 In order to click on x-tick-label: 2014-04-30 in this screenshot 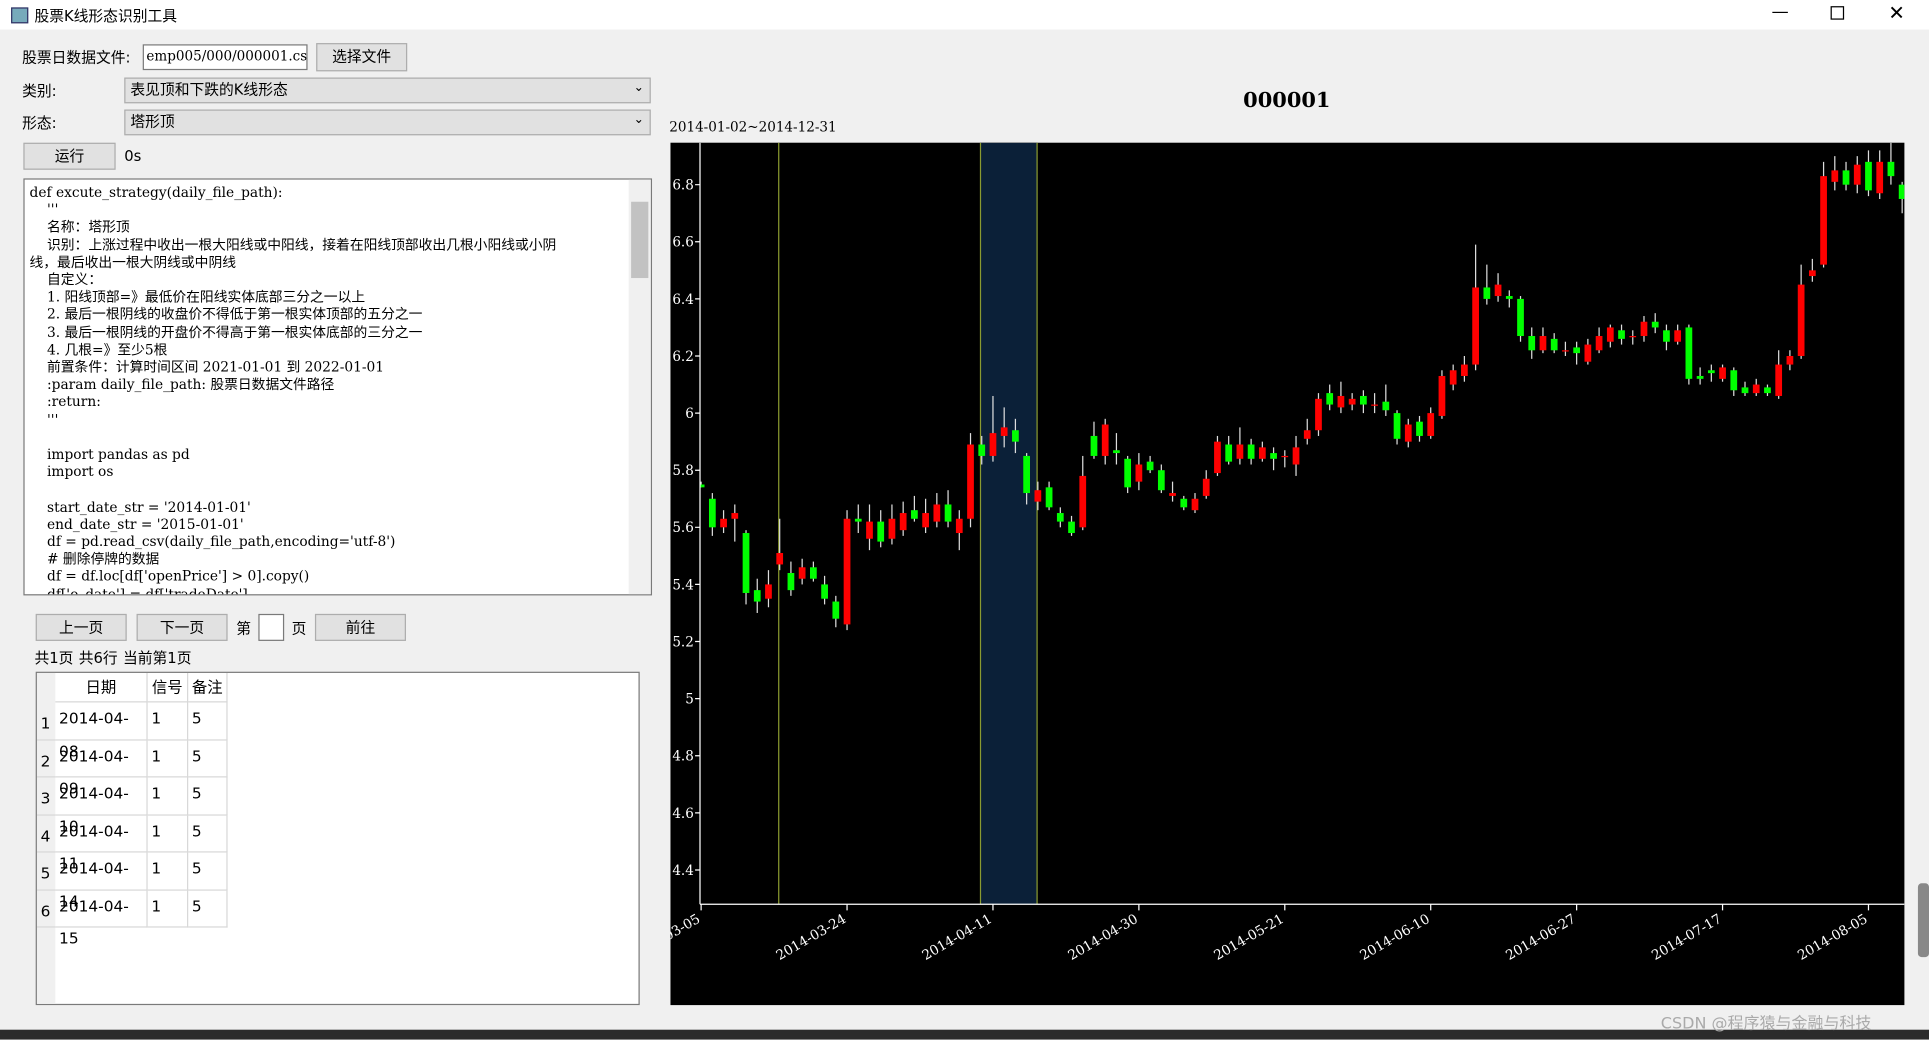, I will do `click(1102, 937)`.